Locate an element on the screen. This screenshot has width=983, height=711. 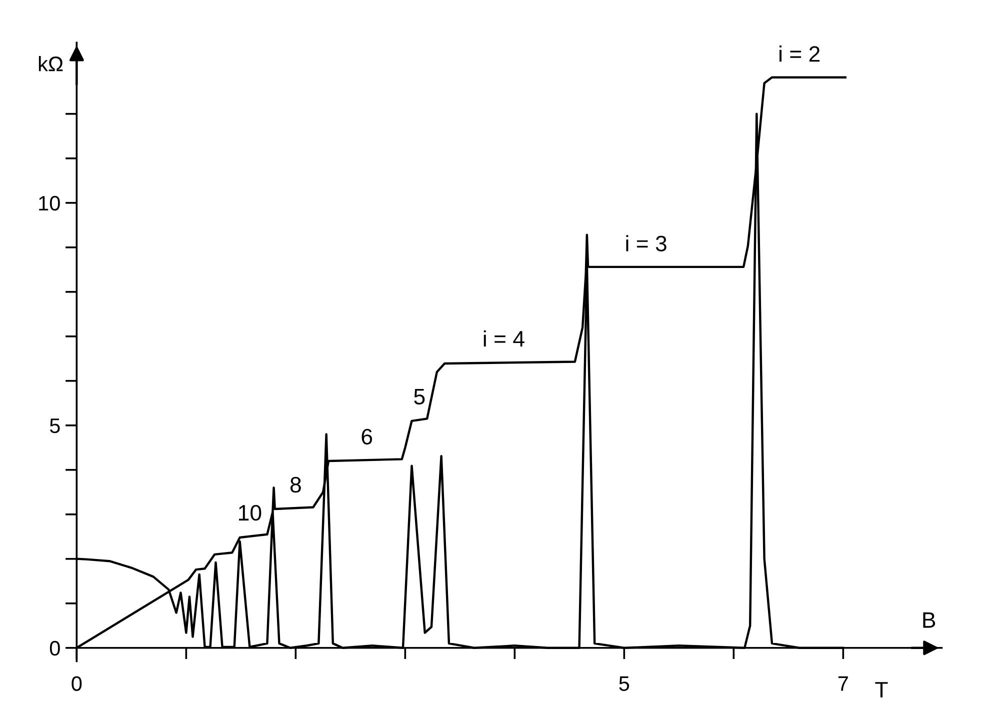
text: T is located at coordinates (881, 690).